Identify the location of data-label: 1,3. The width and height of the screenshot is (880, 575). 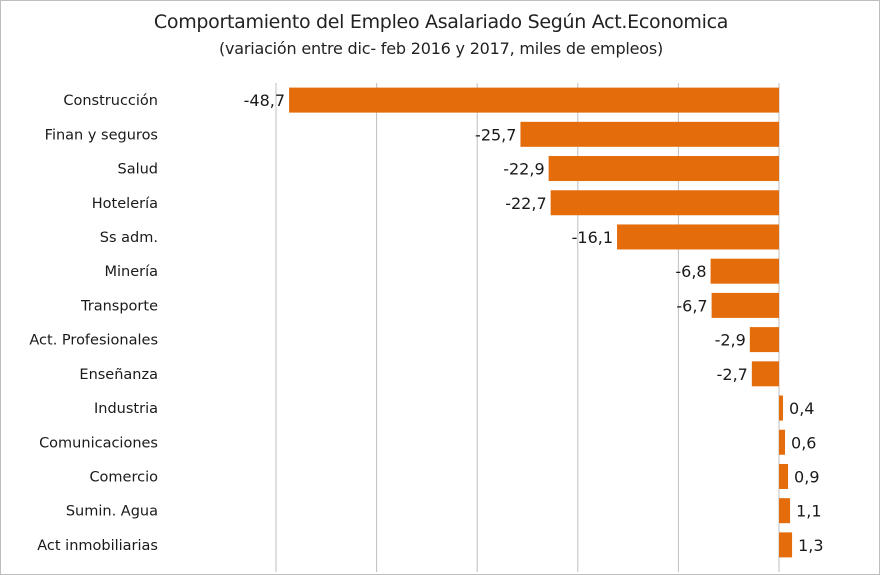
(810, 545).